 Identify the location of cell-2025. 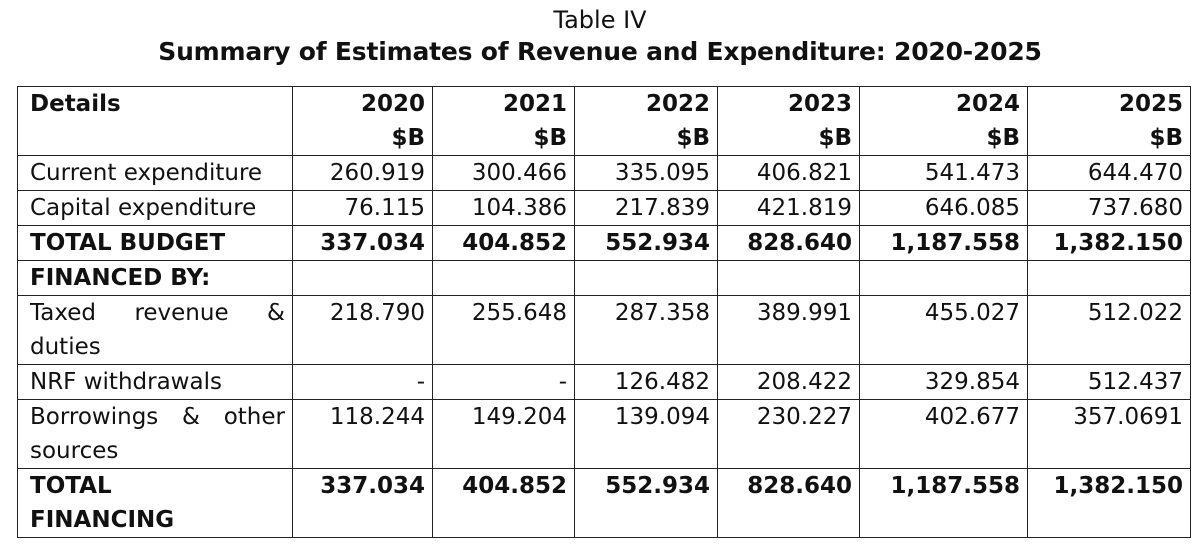
(1109, 278).